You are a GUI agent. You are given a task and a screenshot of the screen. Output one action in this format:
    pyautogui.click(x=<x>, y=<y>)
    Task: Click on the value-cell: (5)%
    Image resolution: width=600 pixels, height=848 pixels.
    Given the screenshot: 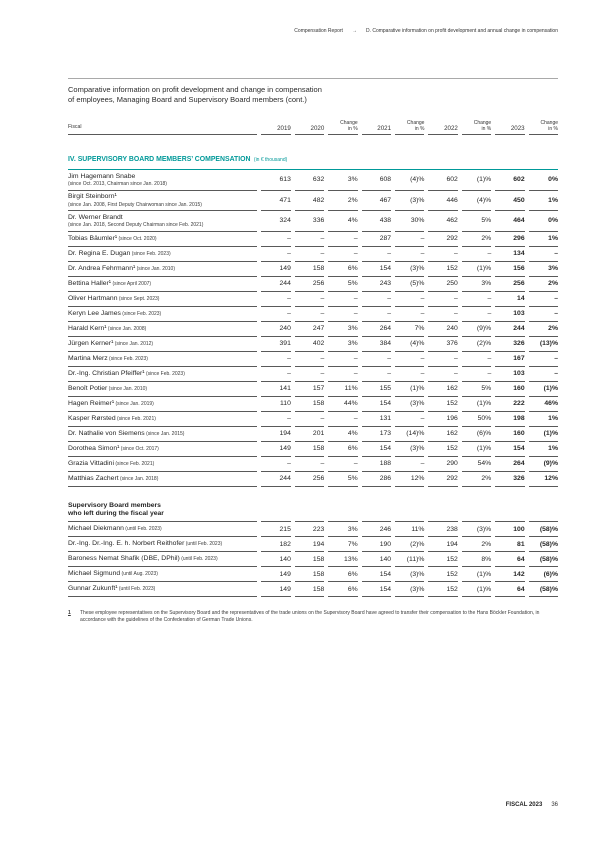 What is the action you would take?
    pyautogui.click(x=410, y=284)
    